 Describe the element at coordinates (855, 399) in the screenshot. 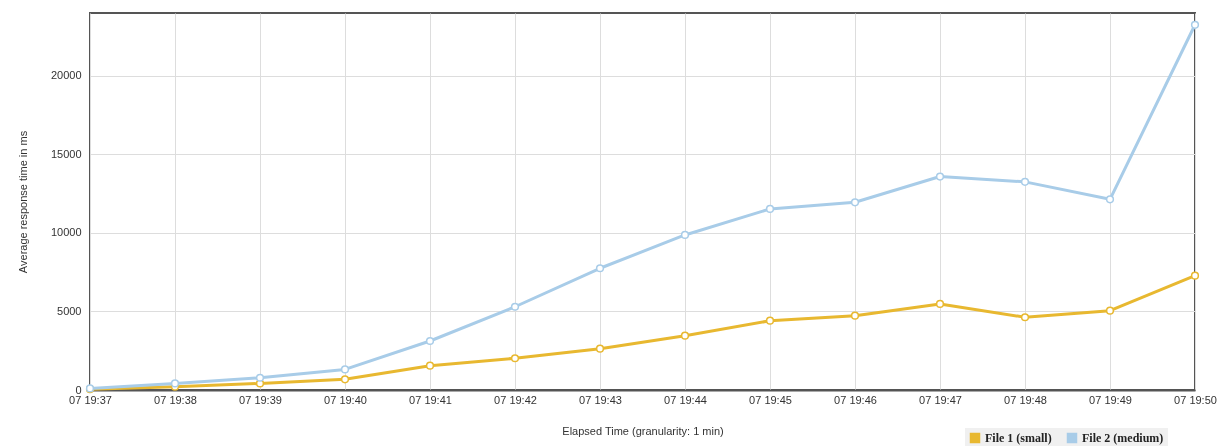

I see `x-tick-label: 07 19:46` at that location.